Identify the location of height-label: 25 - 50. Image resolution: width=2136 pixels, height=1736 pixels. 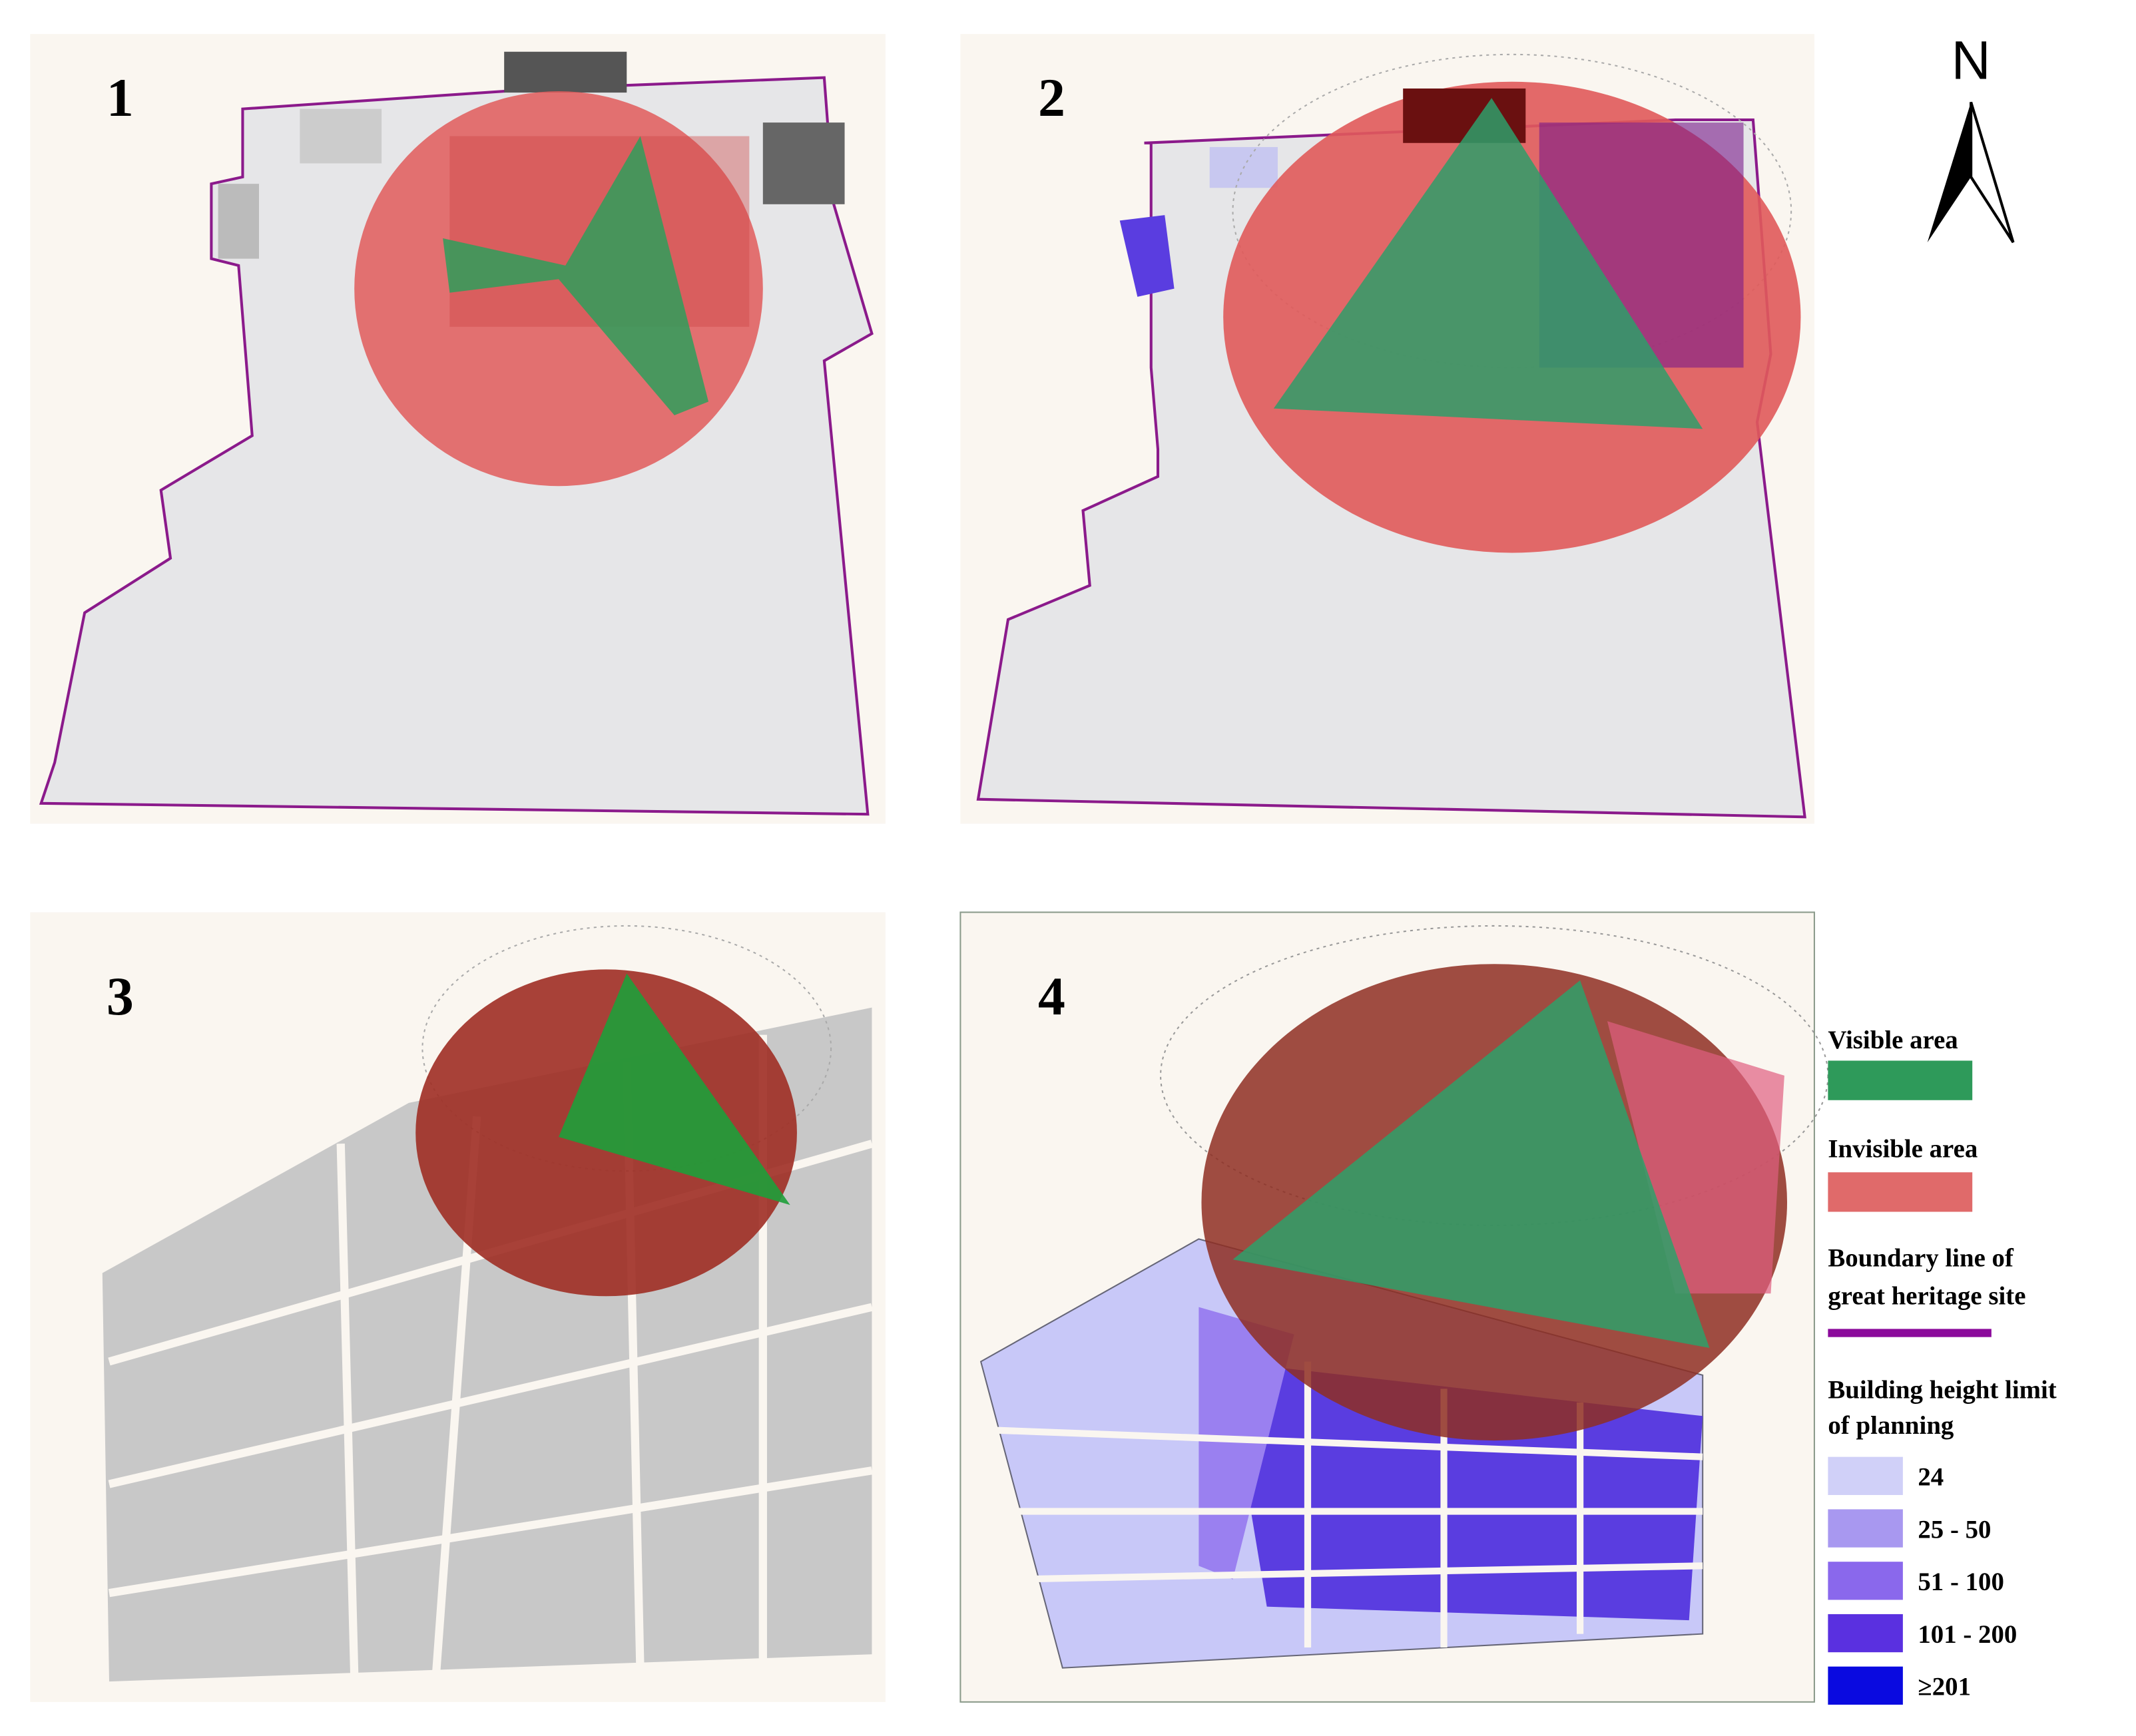
(1955, 1529).